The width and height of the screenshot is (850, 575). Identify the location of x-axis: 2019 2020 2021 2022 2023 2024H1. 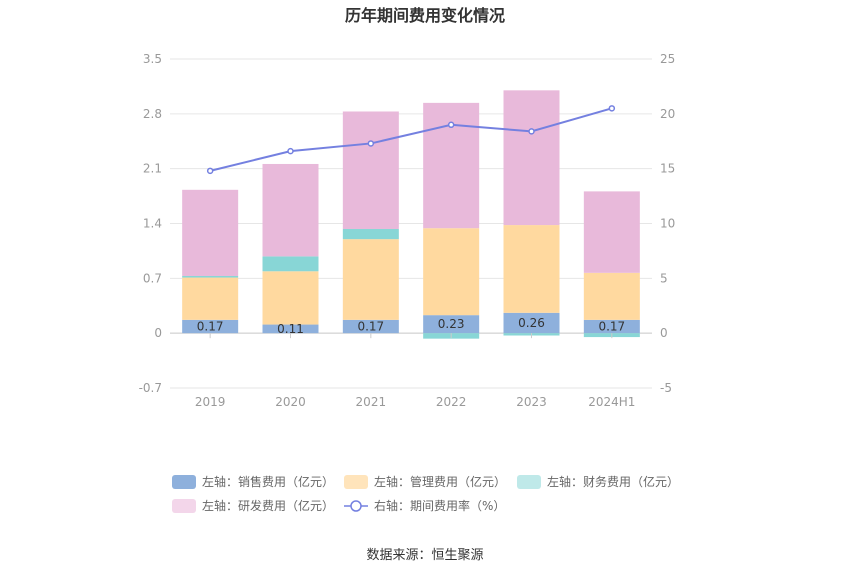
(415, 371).